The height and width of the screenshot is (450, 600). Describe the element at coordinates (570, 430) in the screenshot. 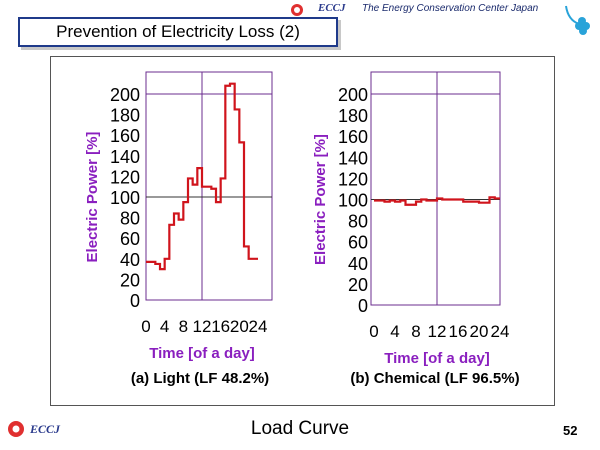

I see `page-number: 52` at that location.